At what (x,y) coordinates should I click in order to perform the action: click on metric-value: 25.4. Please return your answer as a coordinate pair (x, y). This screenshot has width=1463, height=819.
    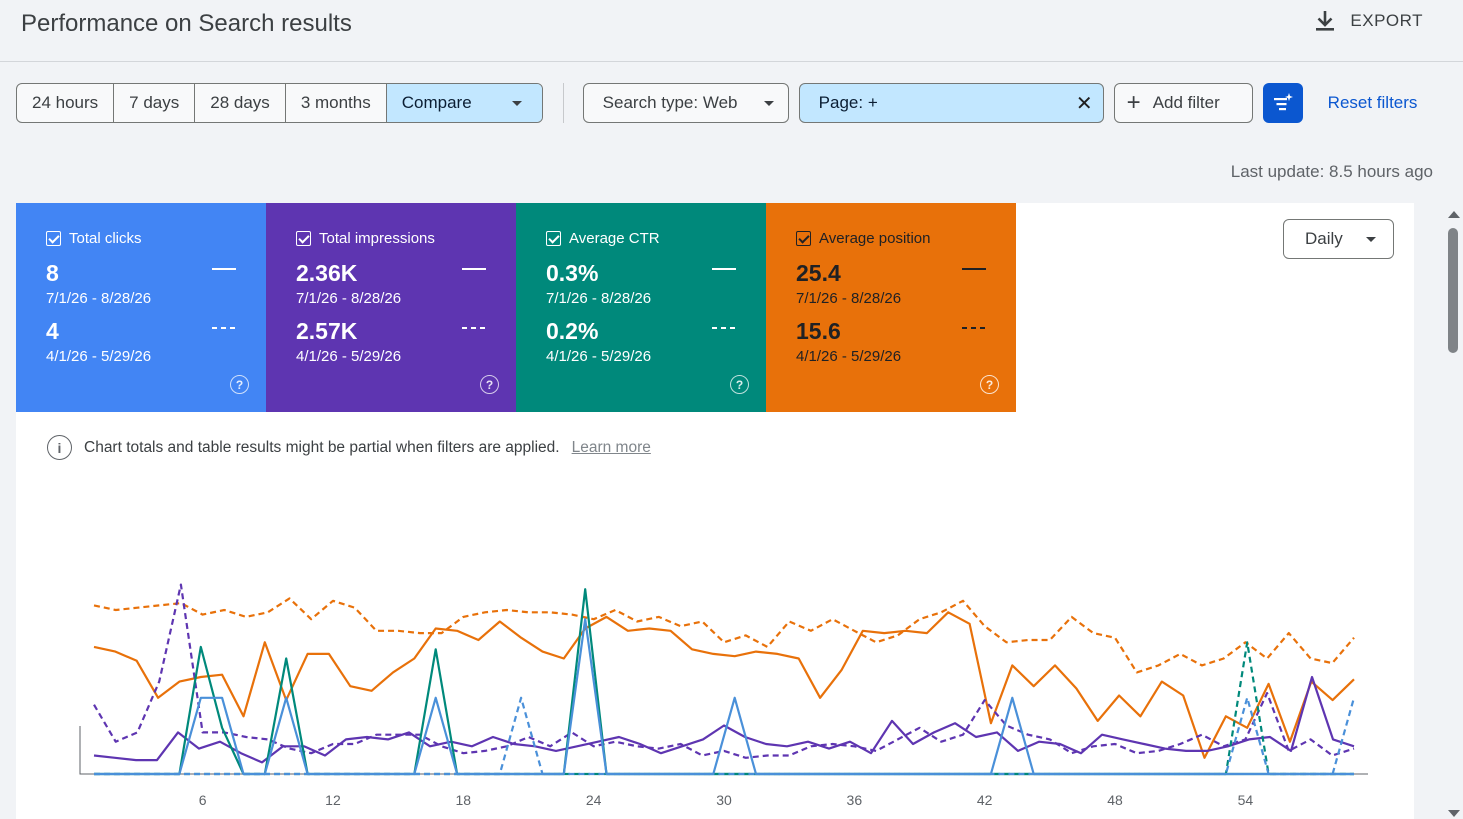
    Looking at the image, I should click on (818, 273).